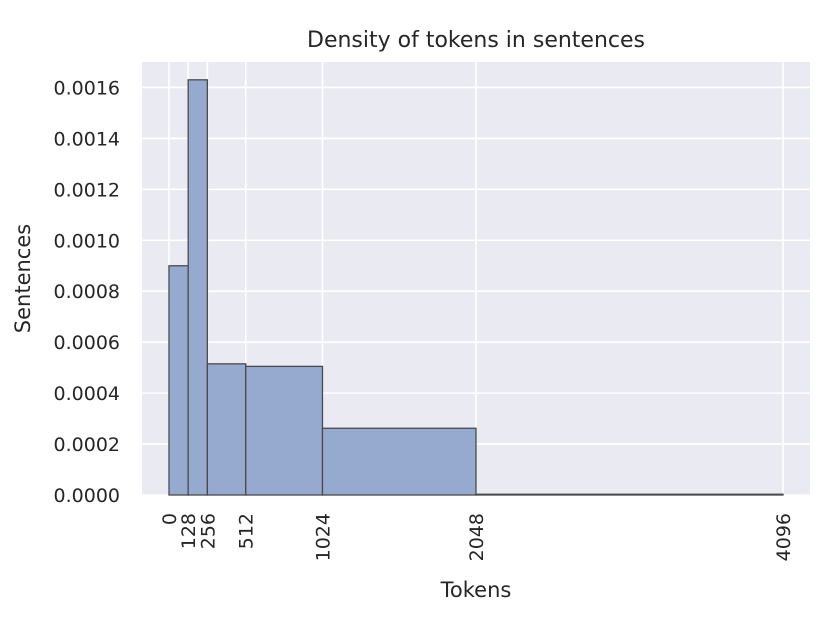 This screenshot has width=824, height=620. I want to click on y-tick-label: 0.0014, so click(87, 139).